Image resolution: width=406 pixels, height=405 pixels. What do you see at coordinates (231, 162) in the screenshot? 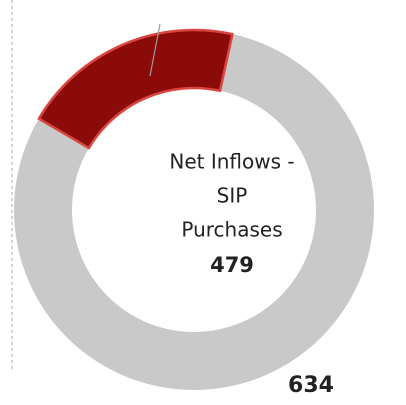
I see `center-label: Net Inflows -` at bounding box center [231, 162].